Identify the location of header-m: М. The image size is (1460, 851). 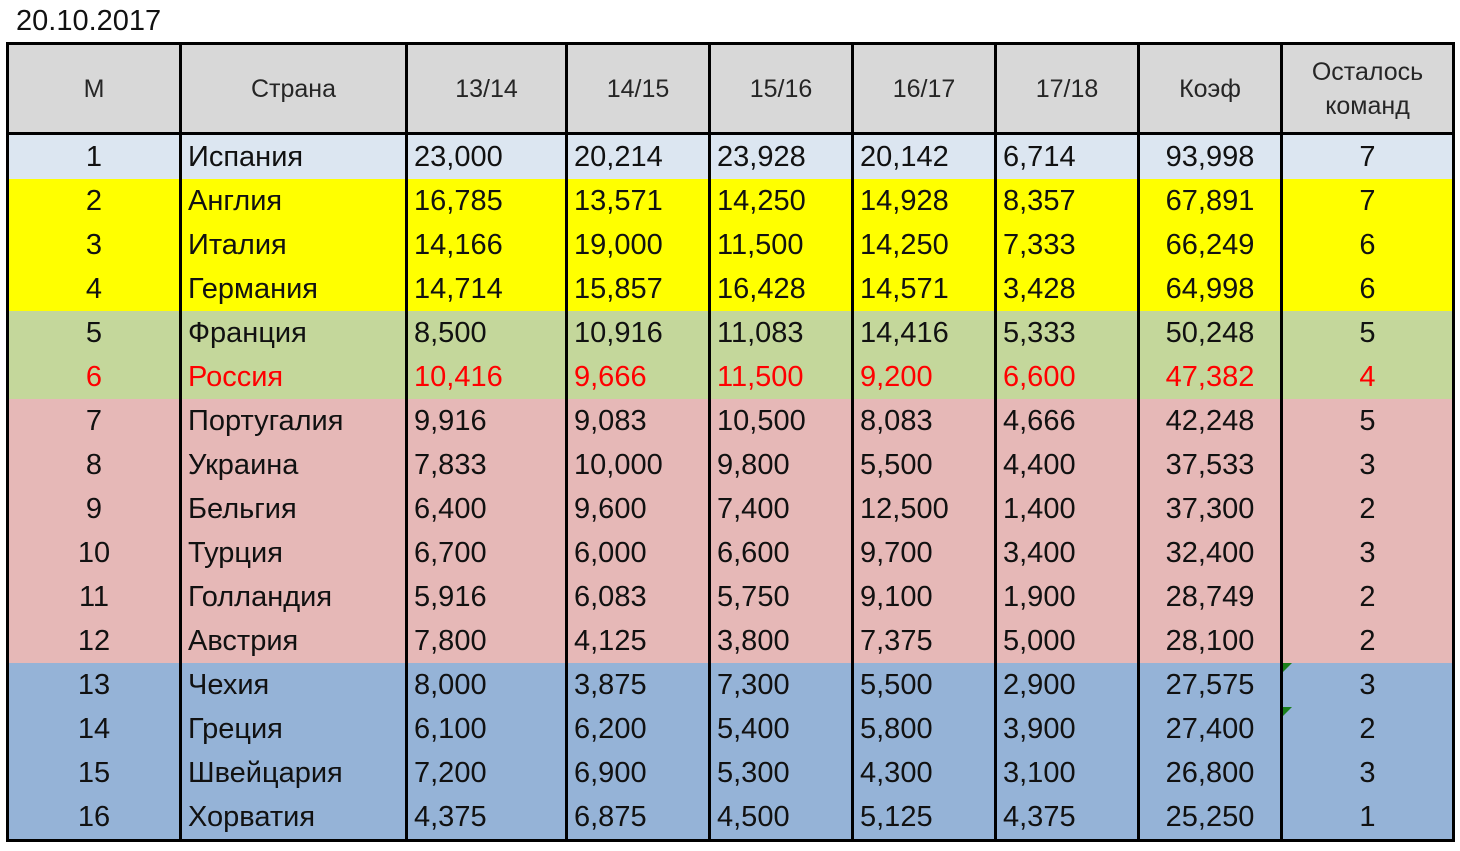
(94, 89).